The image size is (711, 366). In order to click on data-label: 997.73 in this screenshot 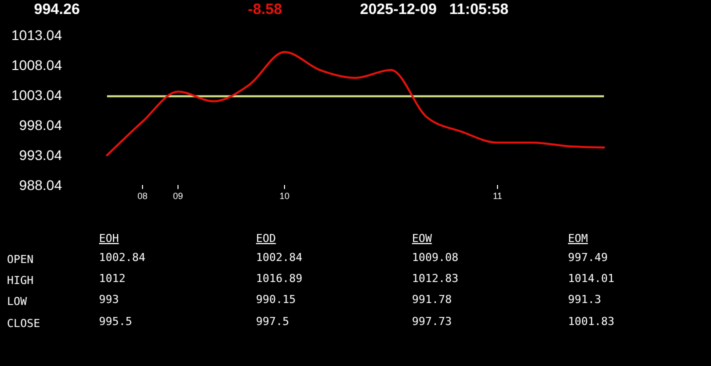, I will do `click(432, 321)`.